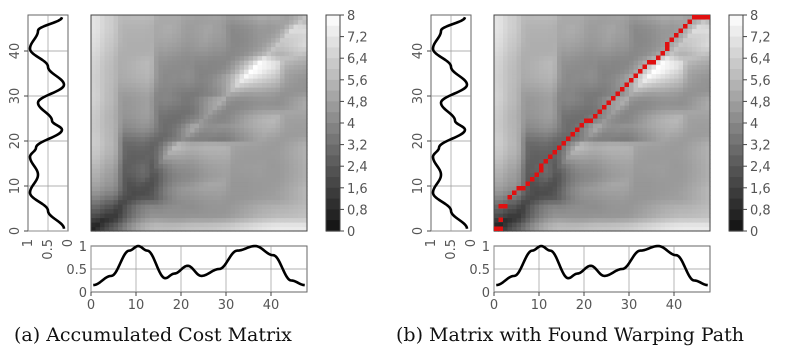 Image resolution: width=790 pixels, height=359 pixels. I want to click on y-axis-tick-label: 10, so click(418, 186).